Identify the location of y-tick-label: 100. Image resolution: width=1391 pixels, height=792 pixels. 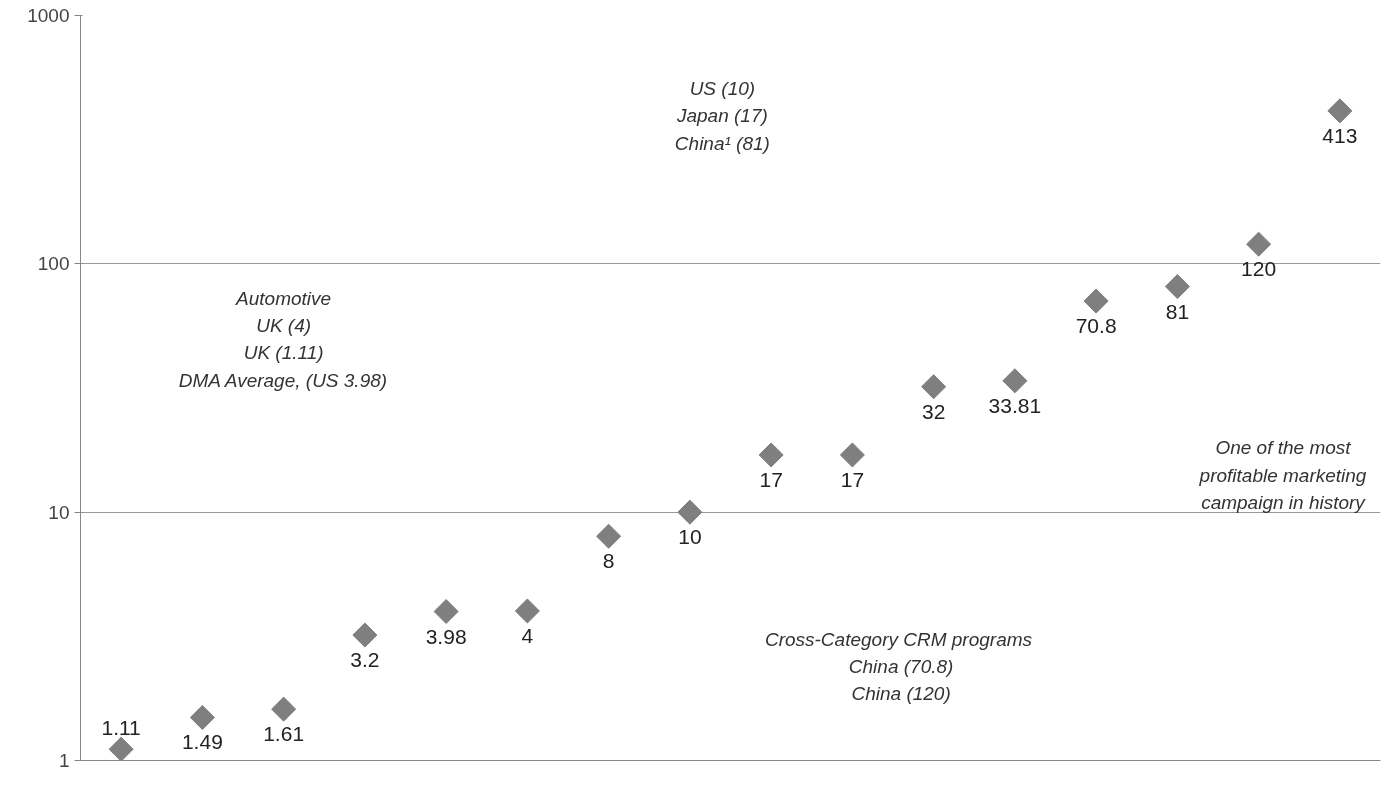
(53, 264).